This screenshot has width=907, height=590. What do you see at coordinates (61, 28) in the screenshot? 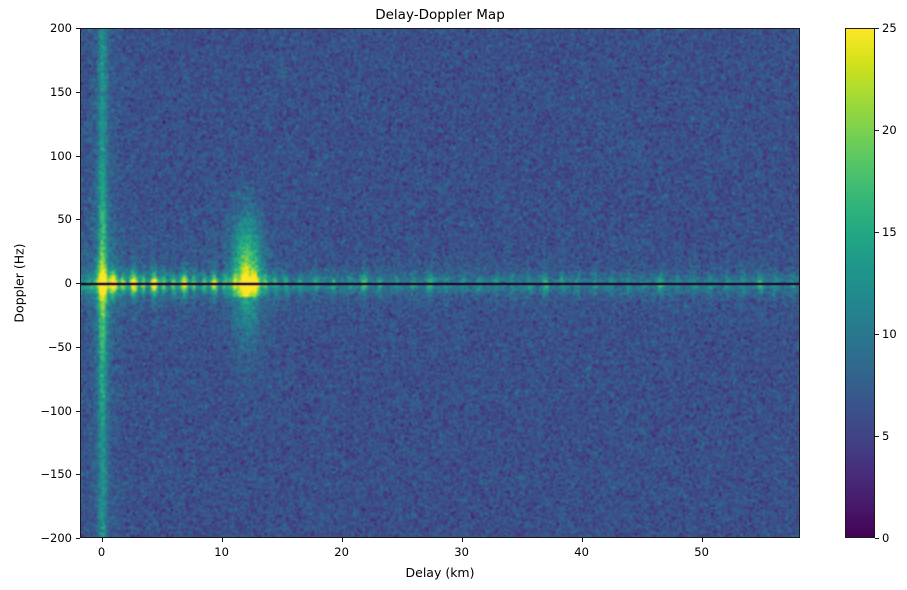
I see `y-ticklabel-200: 200` at bounding box center [61, 28].